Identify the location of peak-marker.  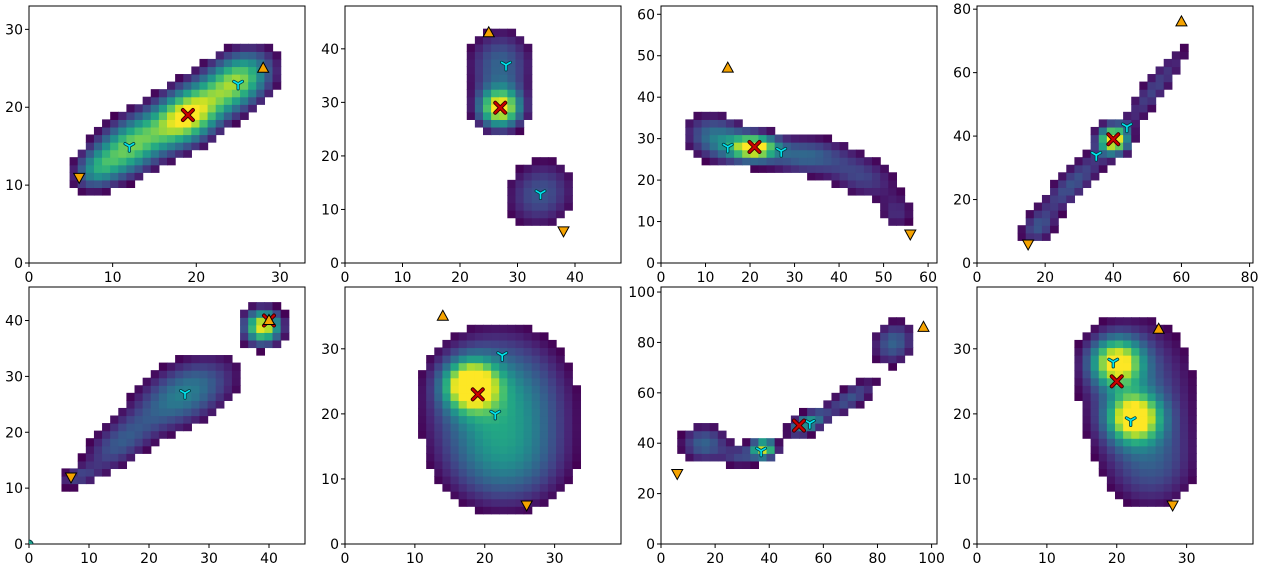
(185, 394).